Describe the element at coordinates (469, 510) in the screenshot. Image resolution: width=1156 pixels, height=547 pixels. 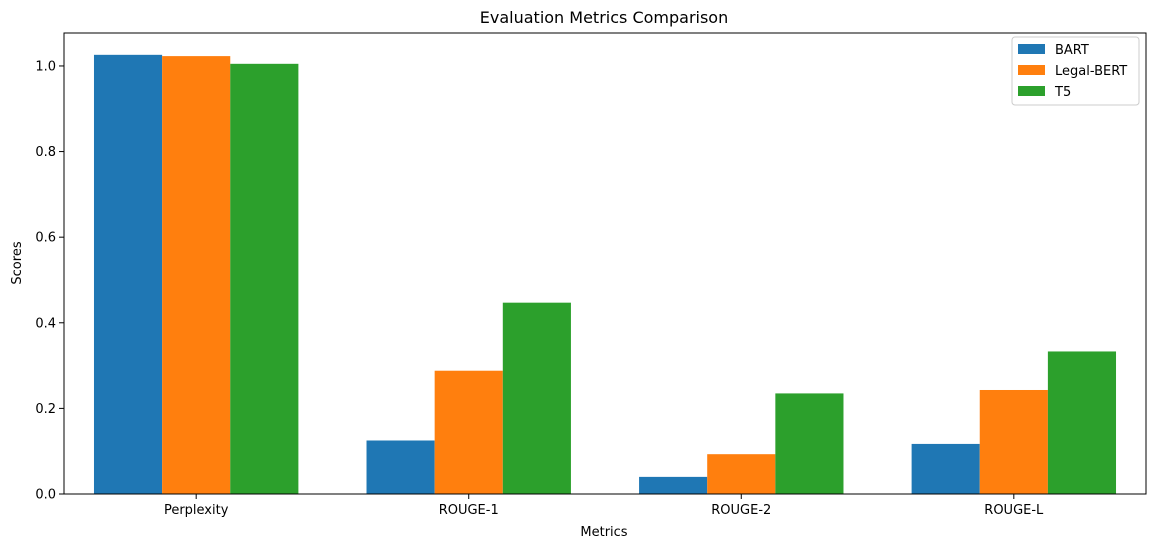
I see `x-tick-label: ROUGE-1` at that location.